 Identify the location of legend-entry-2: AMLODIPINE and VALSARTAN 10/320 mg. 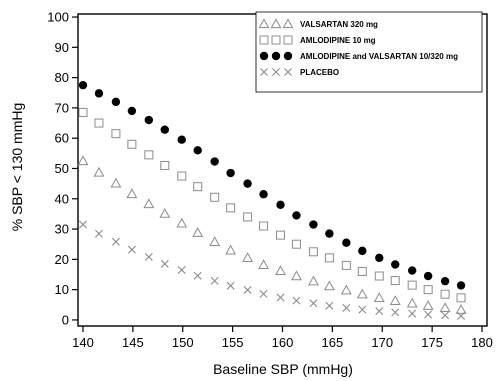
(358, 56).